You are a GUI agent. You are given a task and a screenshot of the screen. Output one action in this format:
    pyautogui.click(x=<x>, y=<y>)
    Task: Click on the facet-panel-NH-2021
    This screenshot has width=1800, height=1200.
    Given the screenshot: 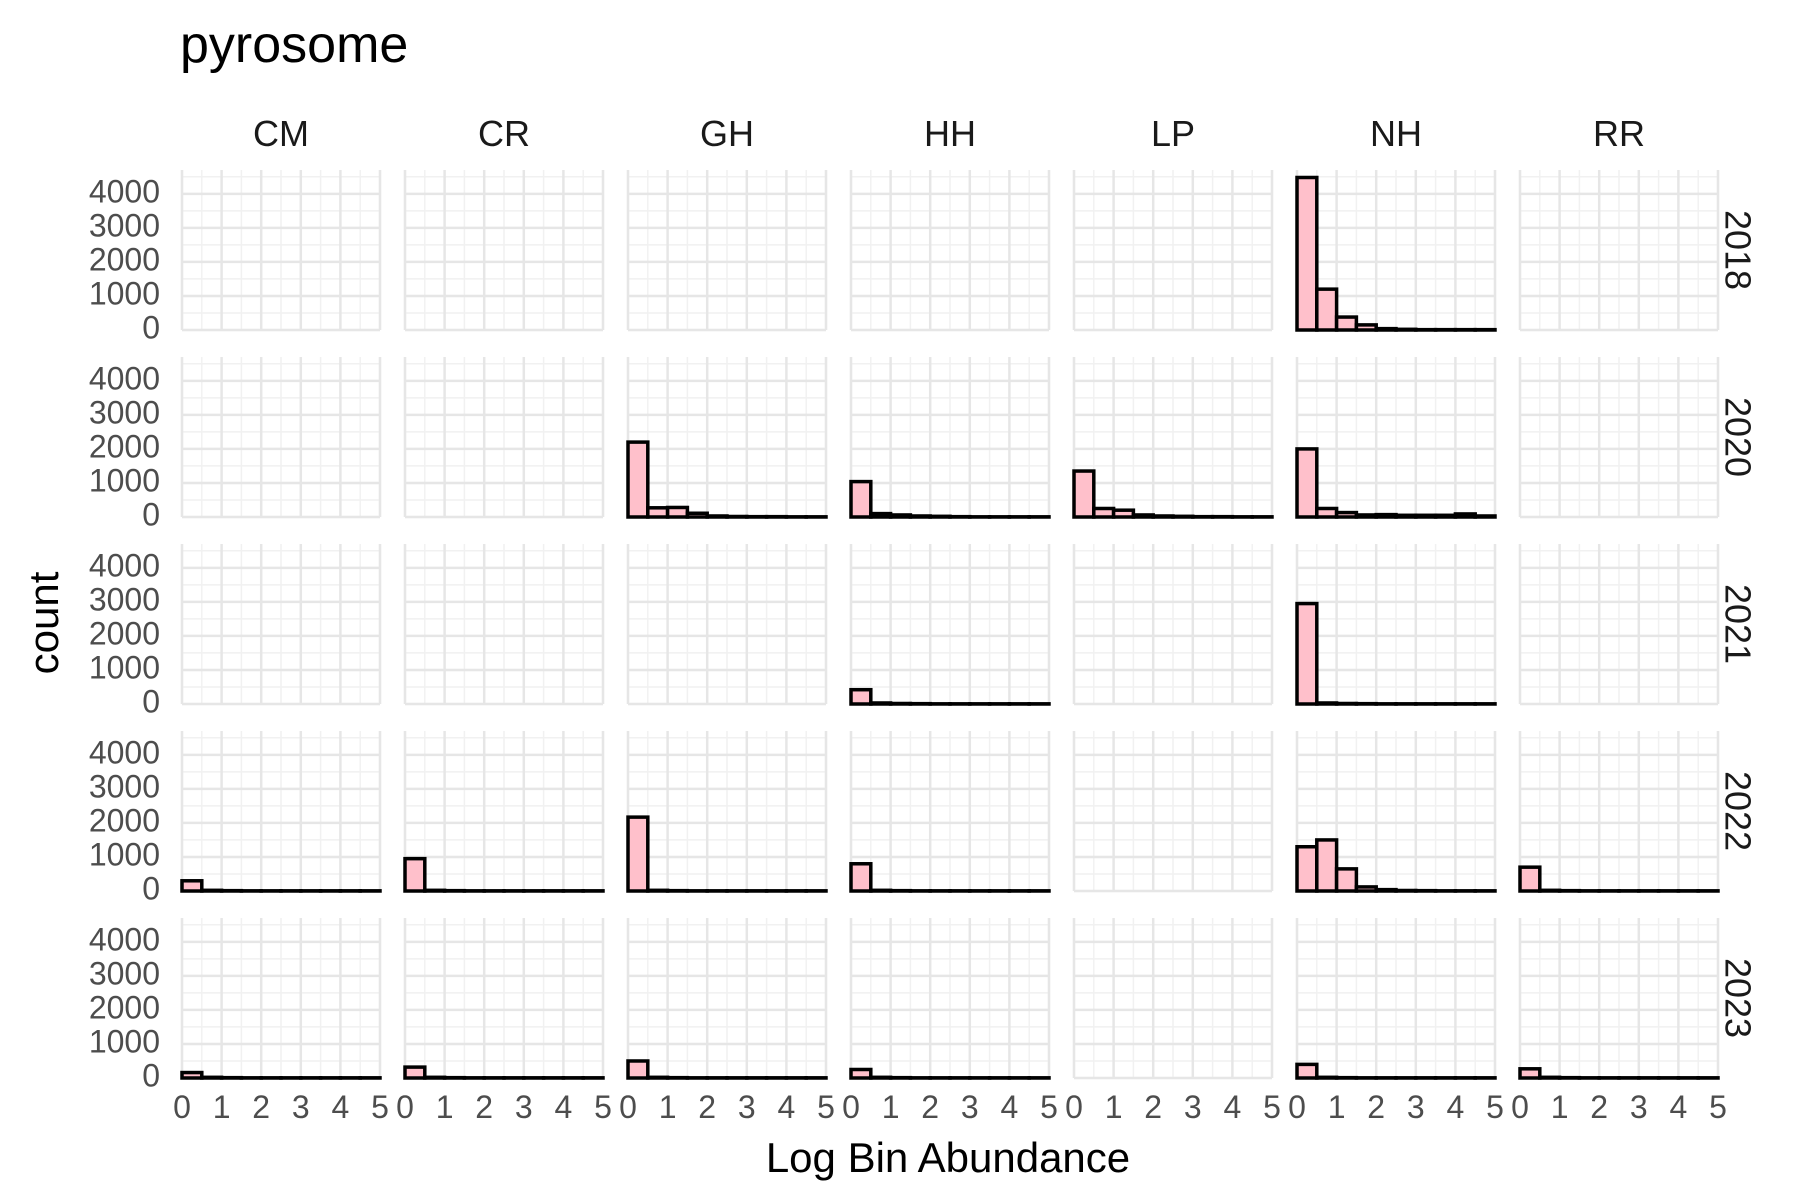 What is the action you would take?
    pyautogui.click(x=1396, y=625)
    